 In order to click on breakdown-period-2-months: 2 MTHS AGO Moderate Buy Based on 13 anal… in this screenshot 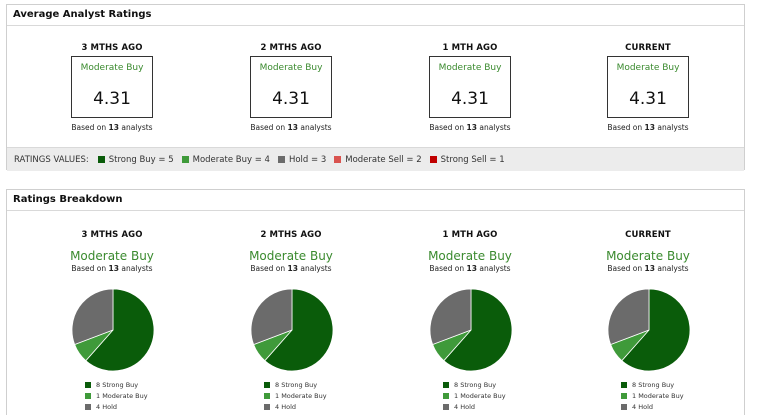, I will do `click(291, 320)`.